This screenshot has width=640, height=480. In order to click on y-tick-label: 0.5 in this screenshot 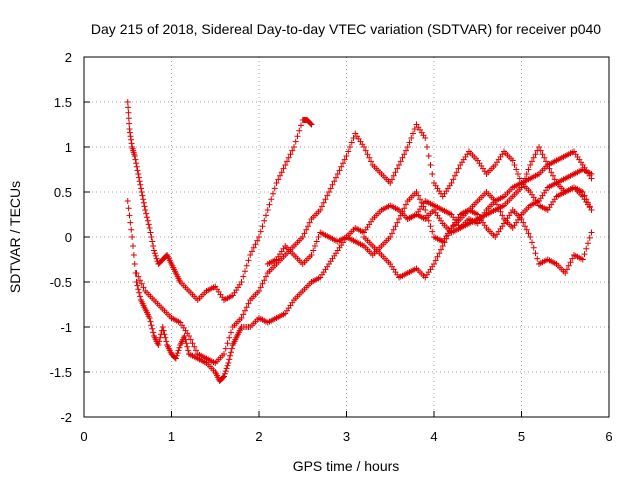, I will do `click(63, 192)`.